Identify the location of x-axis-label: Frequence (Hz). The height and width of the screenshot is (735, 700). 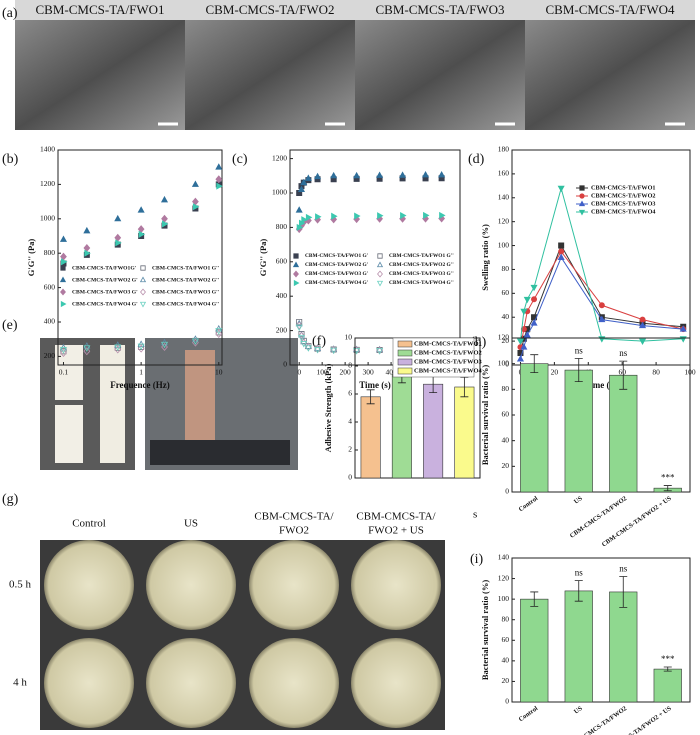
(140, 385).